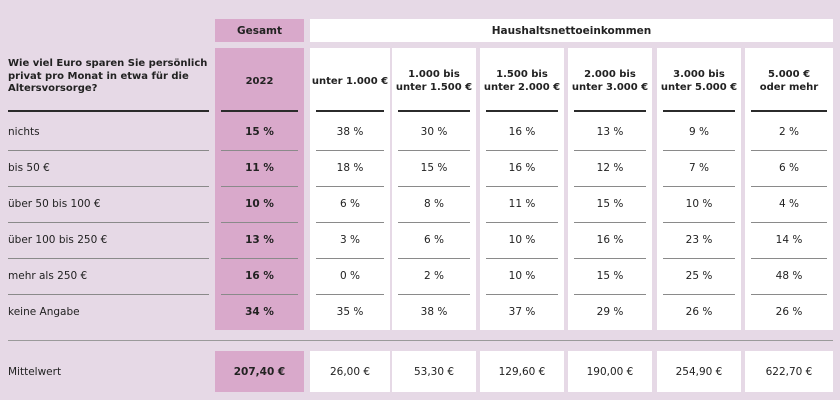 Image resolution: width=840 pixels, height=400 pixels. I want to click on cell-value: 7 %, so click(699, 168).